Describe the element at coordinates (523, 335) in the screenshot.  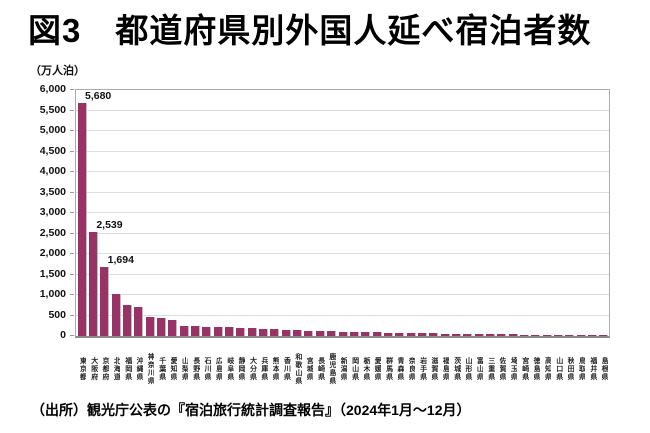
I see `bar-宮崎県` at that location.